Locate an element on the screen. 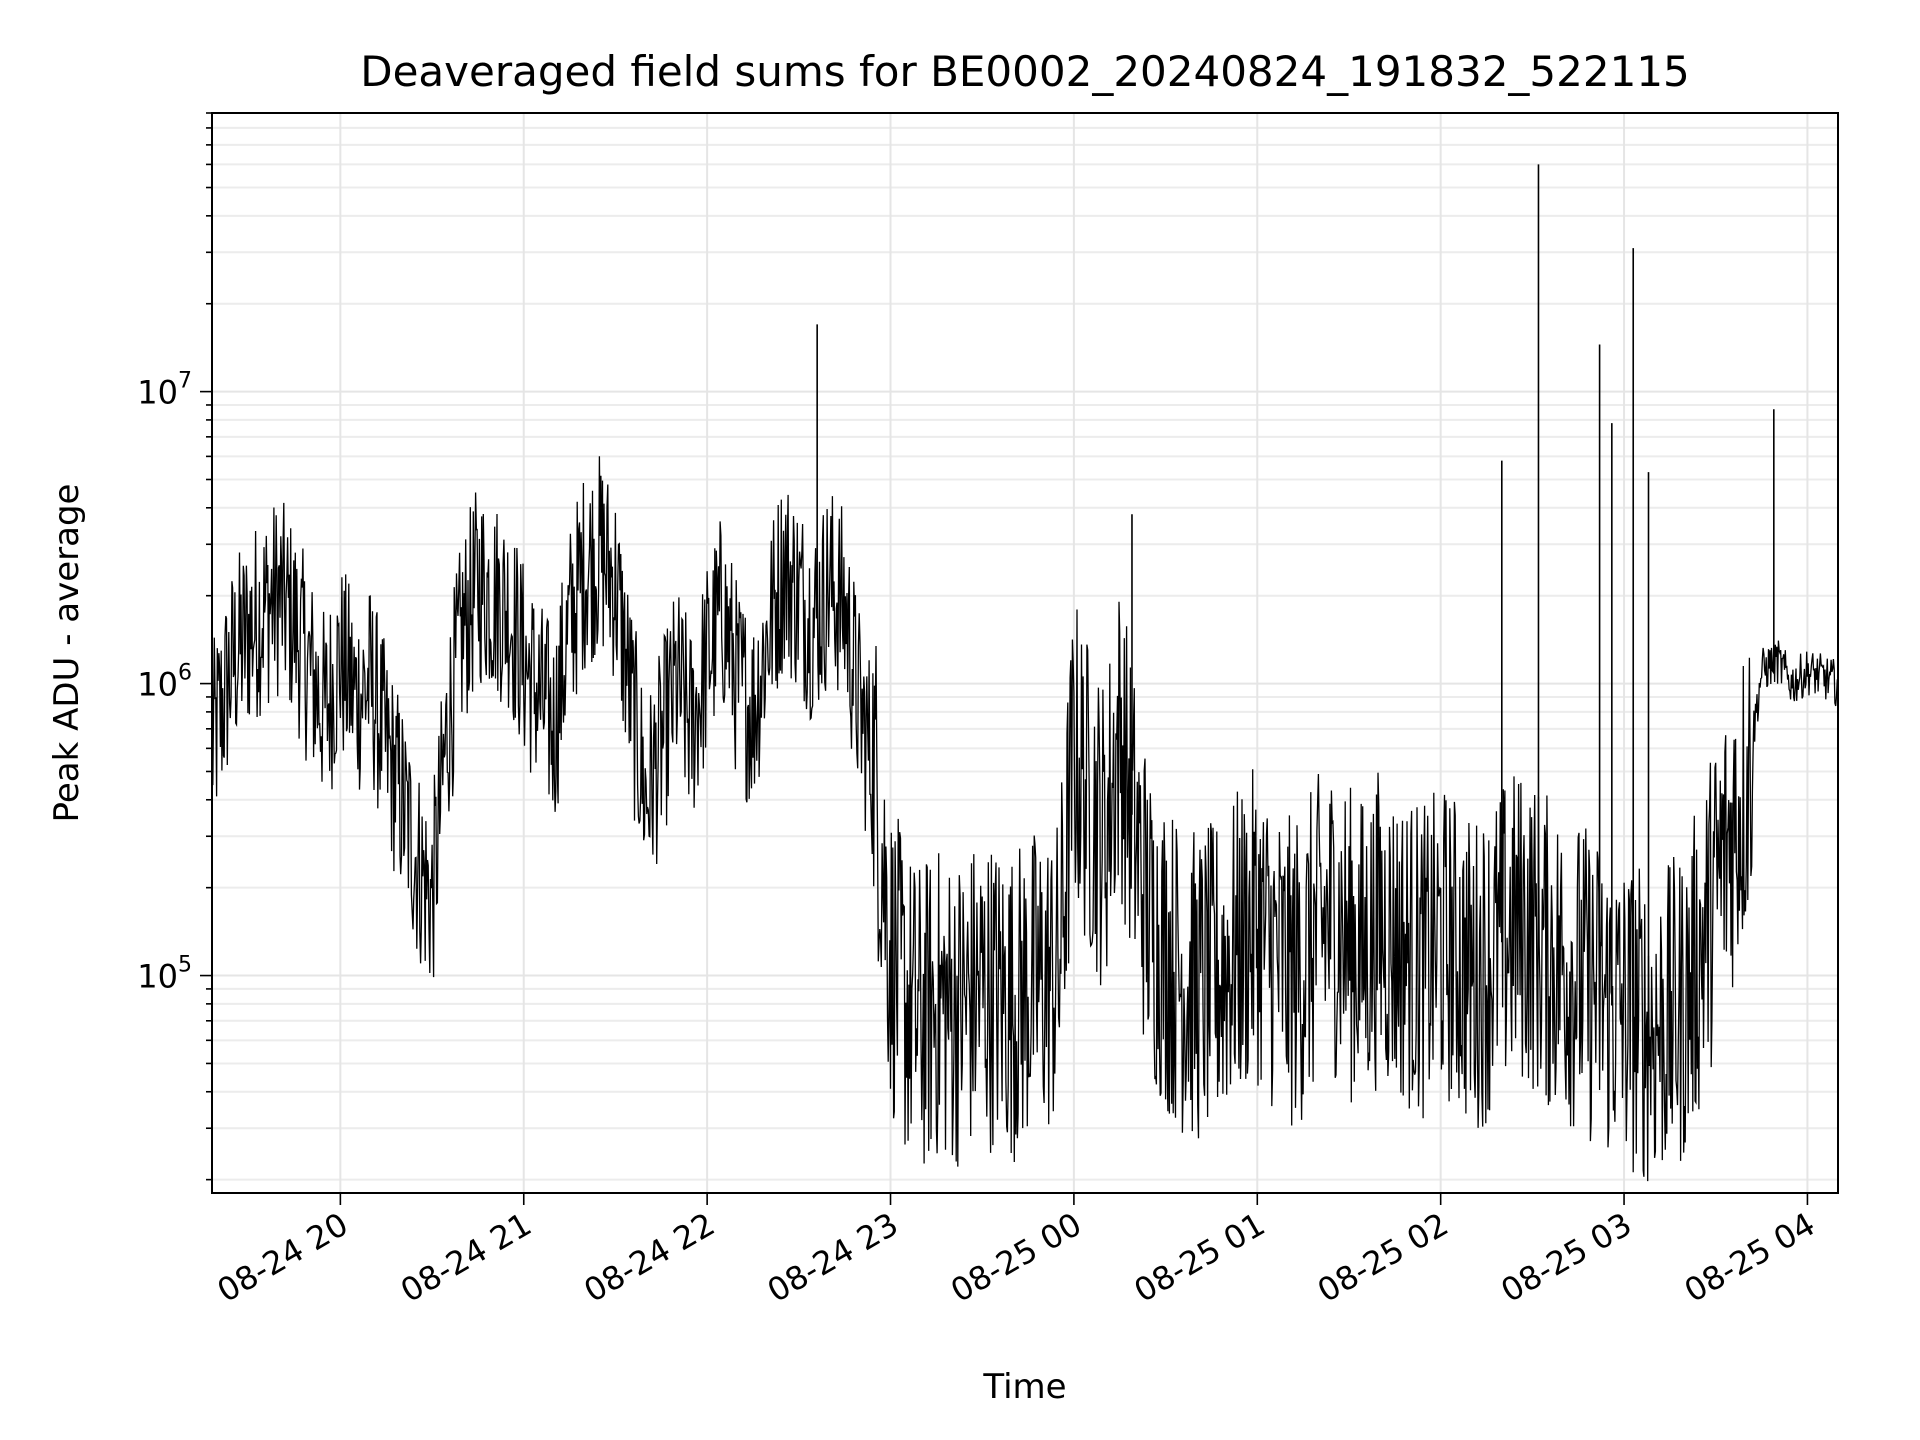  x-tick-label: 08-25 01 is located at coordinates (1200, 1257).